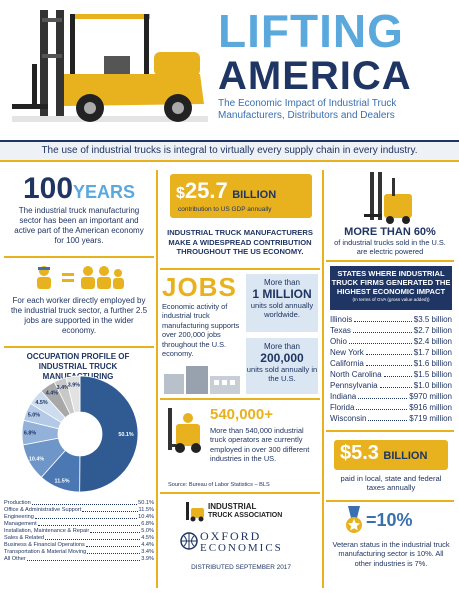 Image resolution: width=459 pixels, height=594 pixels. What do you see at coordinates (391, 385) in the screenshot?
I see `state-row: Pennsylvania $1.0 billion` at bounding box center [391, 385].